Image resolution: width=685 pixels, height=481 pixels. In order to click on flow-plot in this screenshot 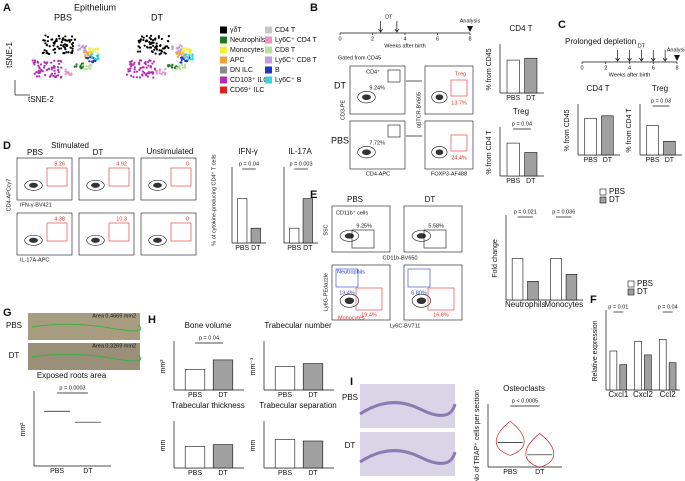, I will do `click(433, 292)`.